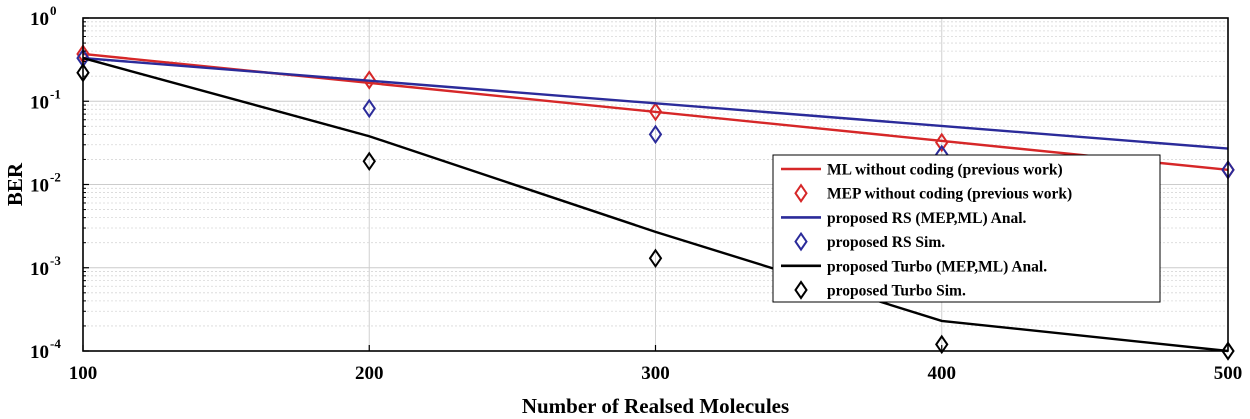 The width and height of the screenshot is (1250, 419). I want to click on y-tick-exponent: -2, so click(55, 177).